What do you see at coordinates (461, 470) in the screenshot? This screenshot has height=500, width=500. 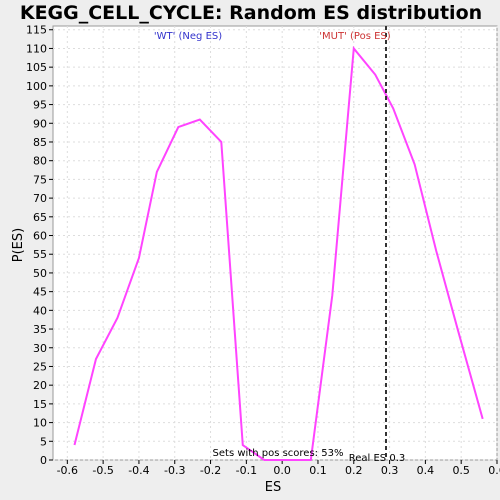 I see `x-tick-label: 0.5` at bounding box center [461, 470].